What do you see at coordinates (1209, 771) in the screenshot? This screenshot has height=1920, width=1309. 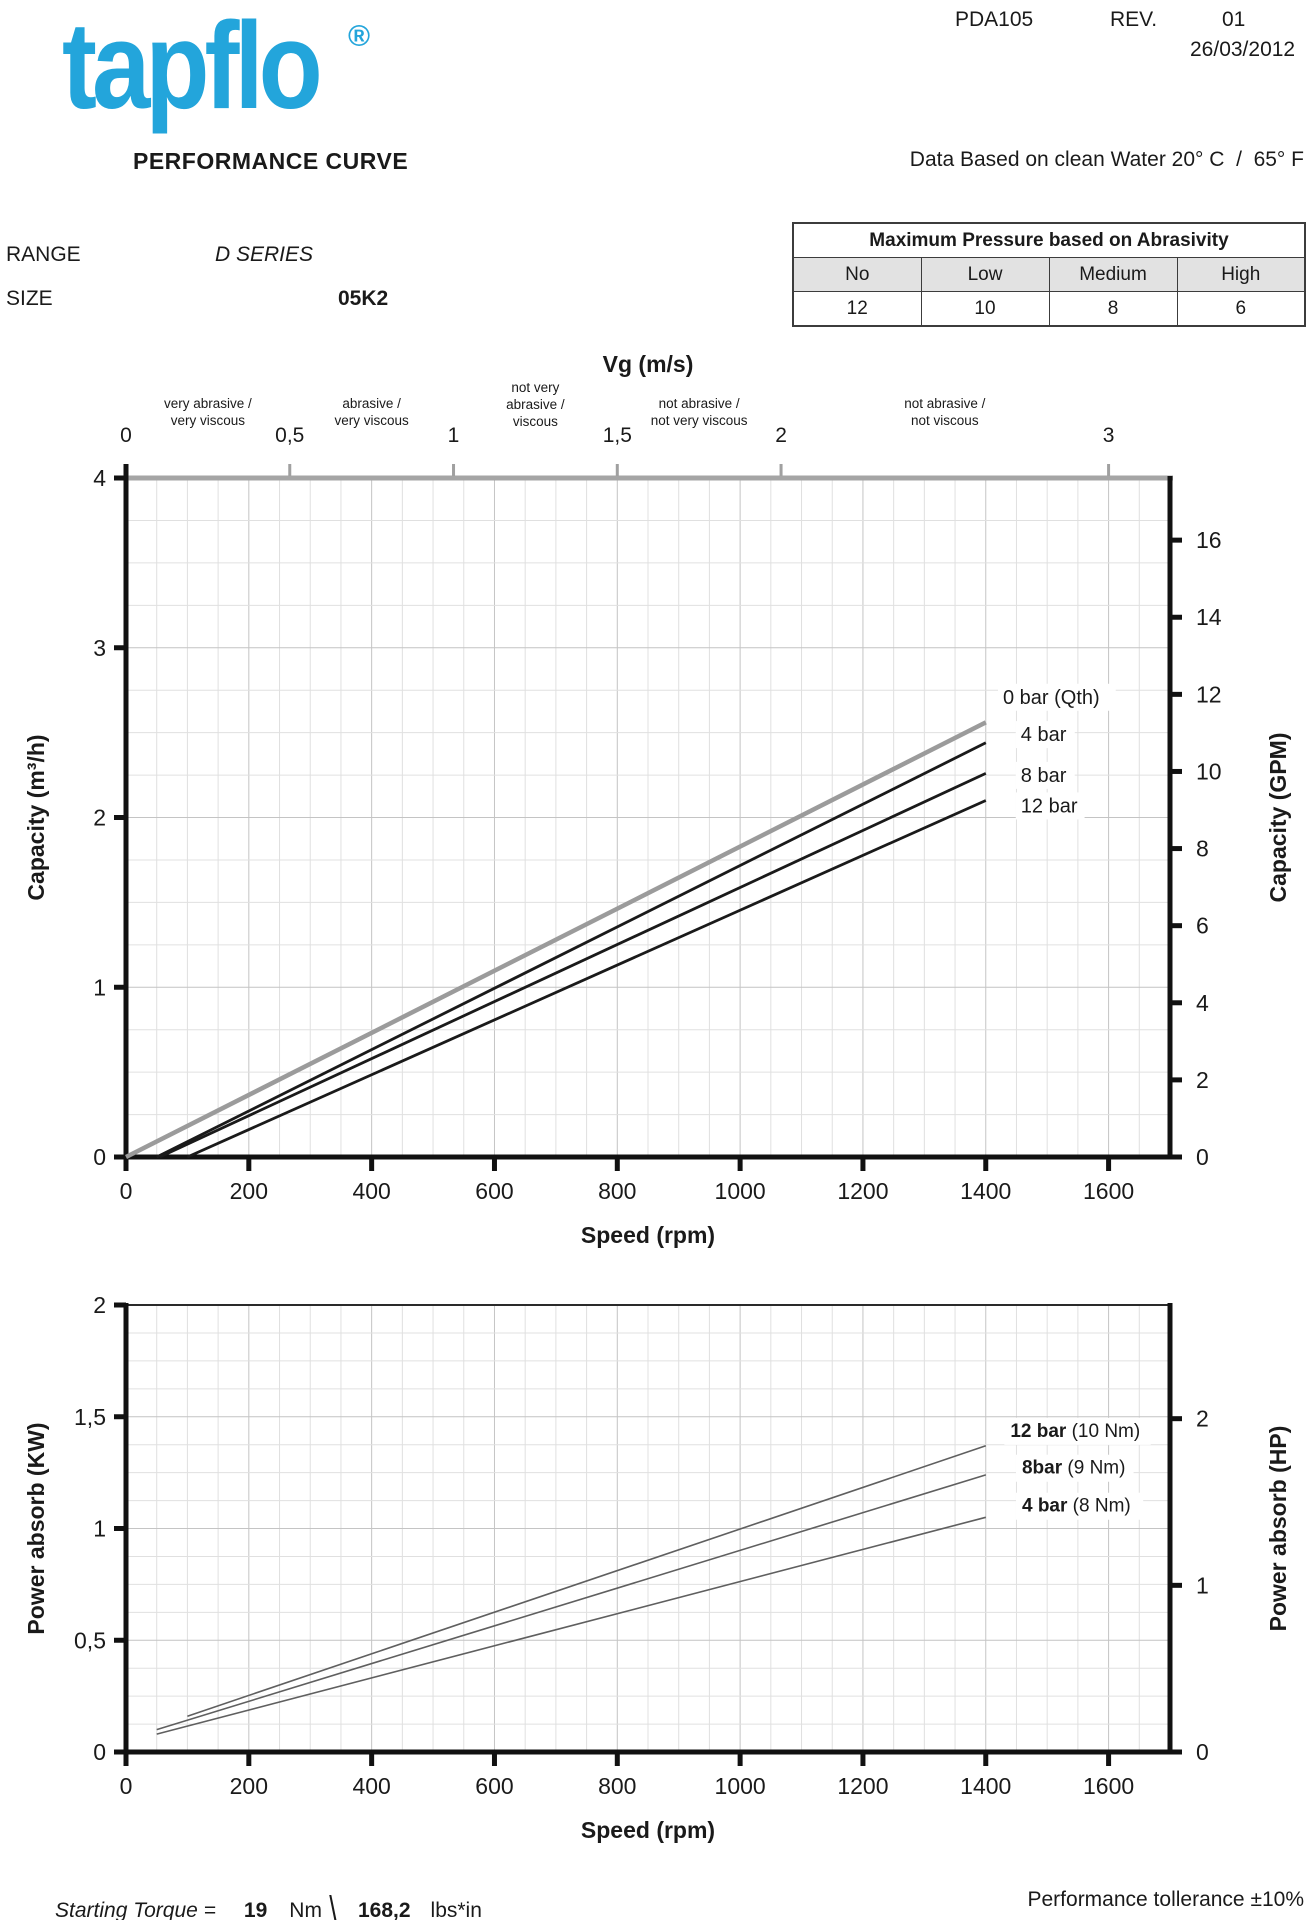 I see `svg-text: 10` at bounding box center [1209, 771].